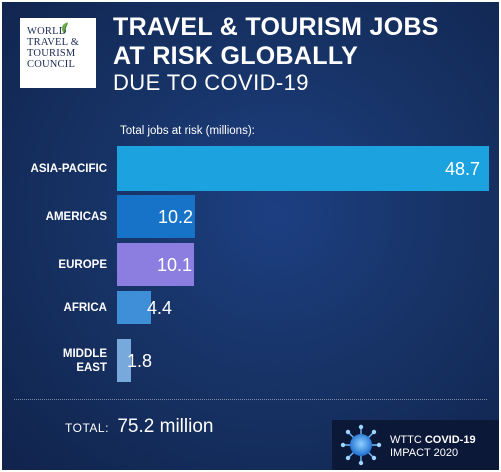 Image resolution: width=501 pixels, height=472 pixels. Describe the element at coordinates (84, 360) in the screenshot. I see `category-label-middle-east: MIDDLE EAST` at that location.